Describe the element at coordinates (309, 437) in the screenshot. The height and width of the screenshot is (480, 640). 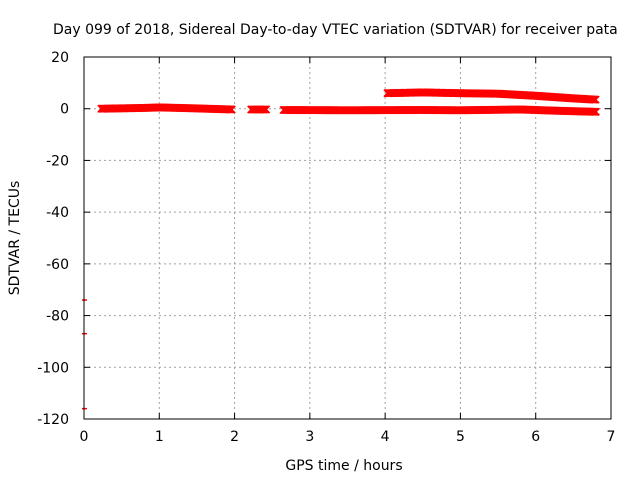
I see `x-tick-label: 3` at that location.